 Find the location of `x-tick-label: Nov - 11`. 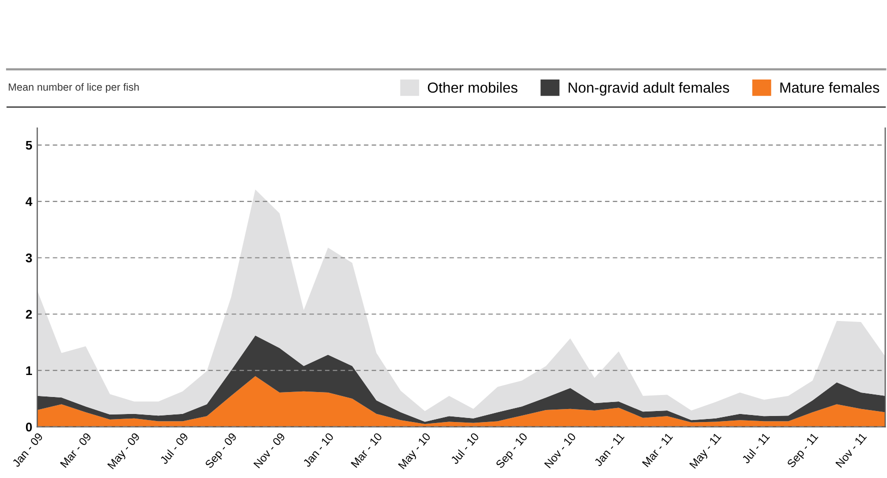

x-tick-label: Nov - 11 is located at coordinates (851, 450).